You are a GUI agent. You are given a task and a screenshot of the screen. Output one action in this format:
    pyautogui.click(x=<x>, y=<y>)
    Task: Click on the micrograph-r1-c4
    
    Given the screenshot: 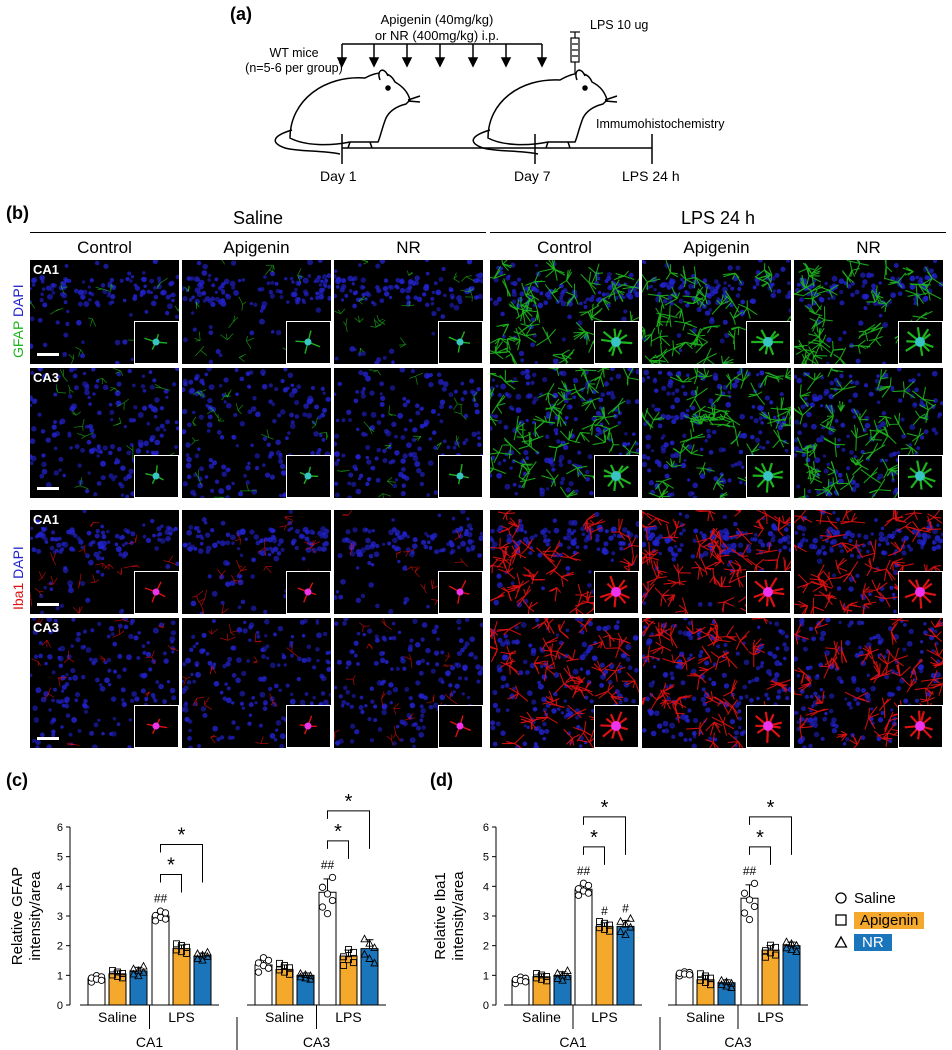 What is the action you would take?
    pyautogui.click(x=716, y=433)
    